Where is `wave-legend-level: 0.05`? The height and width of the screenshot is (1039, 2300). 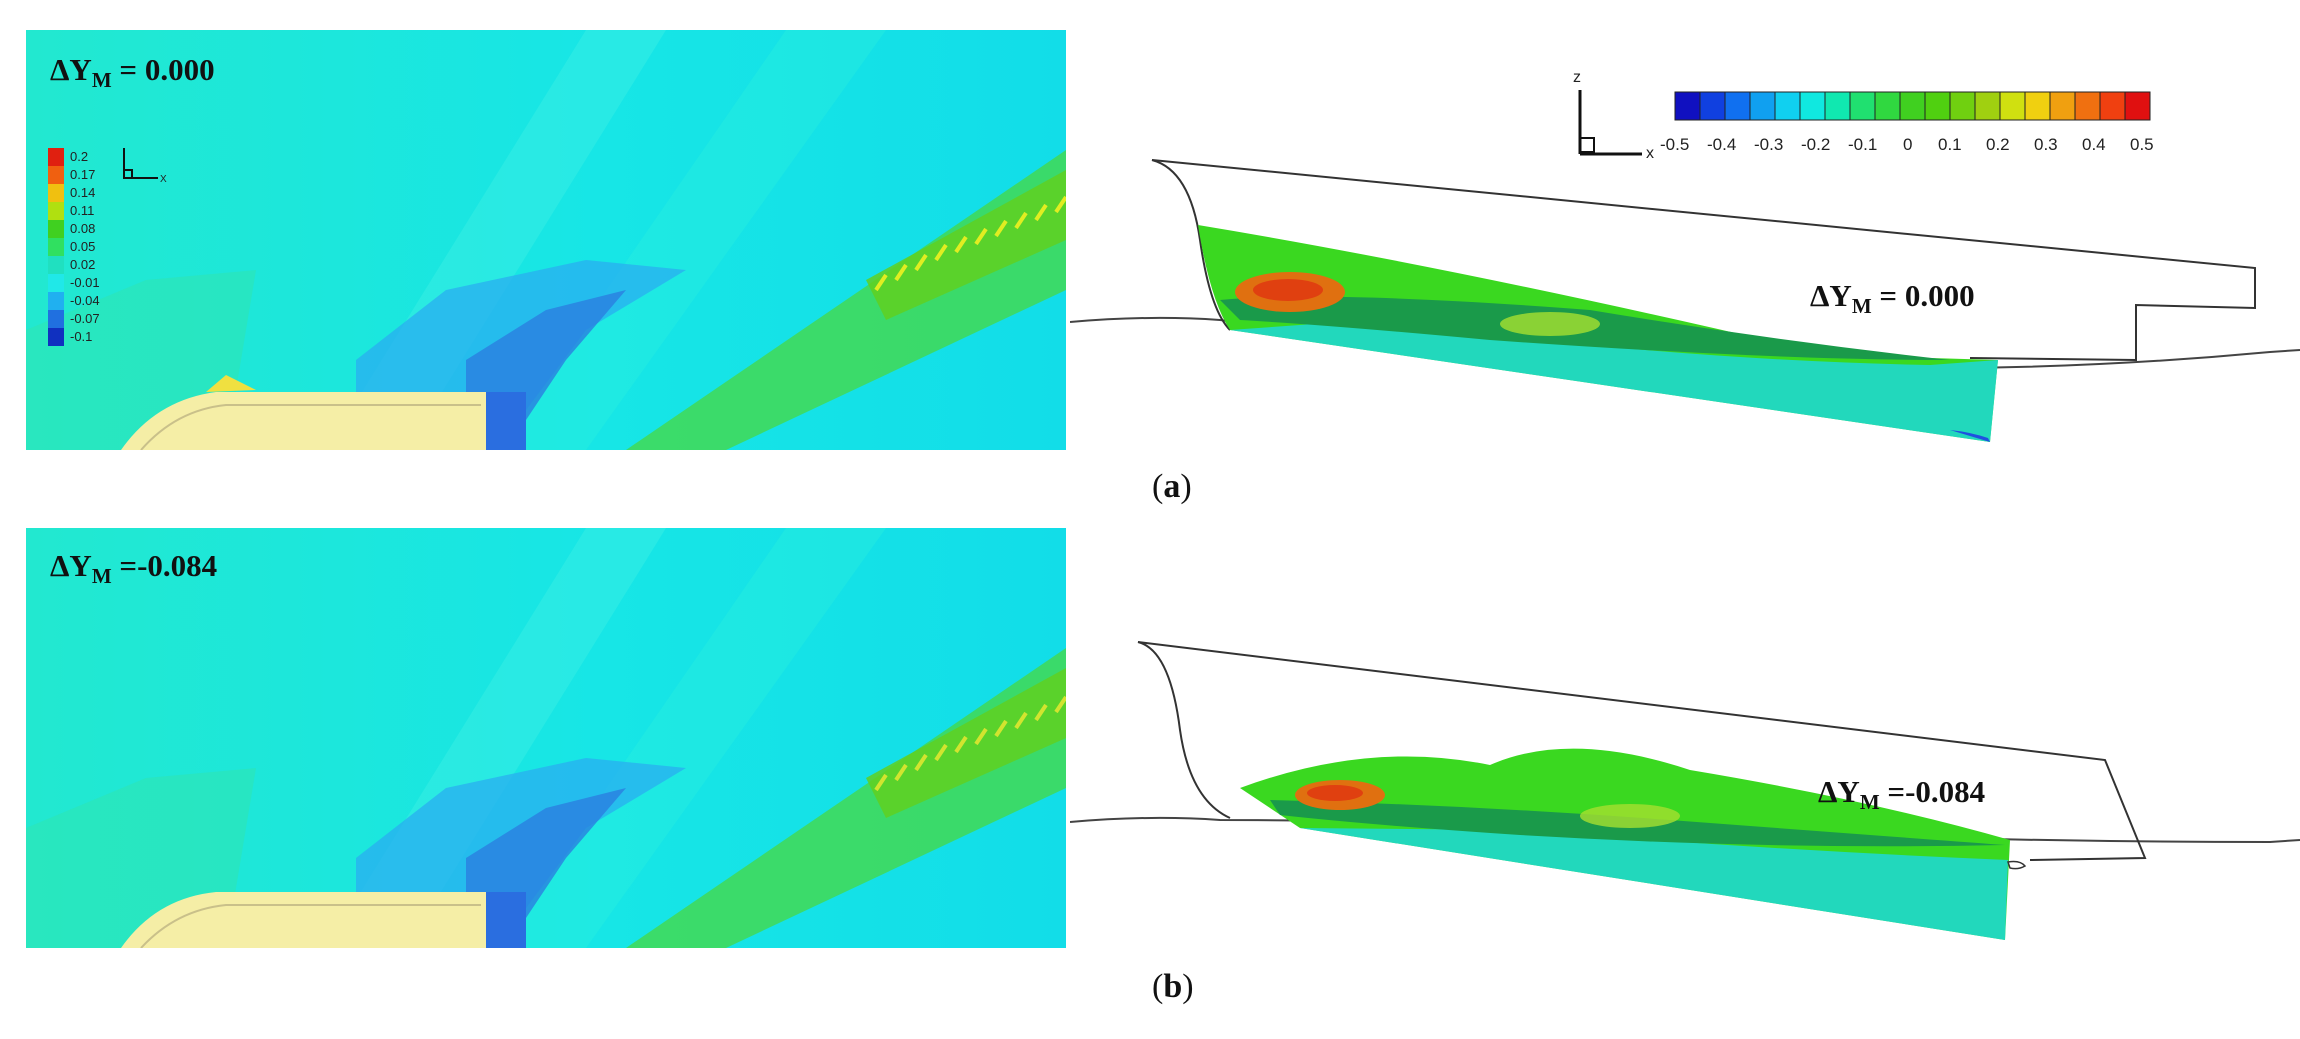
wave-legend-level: 0.05 is located at coordinates (82, 246).